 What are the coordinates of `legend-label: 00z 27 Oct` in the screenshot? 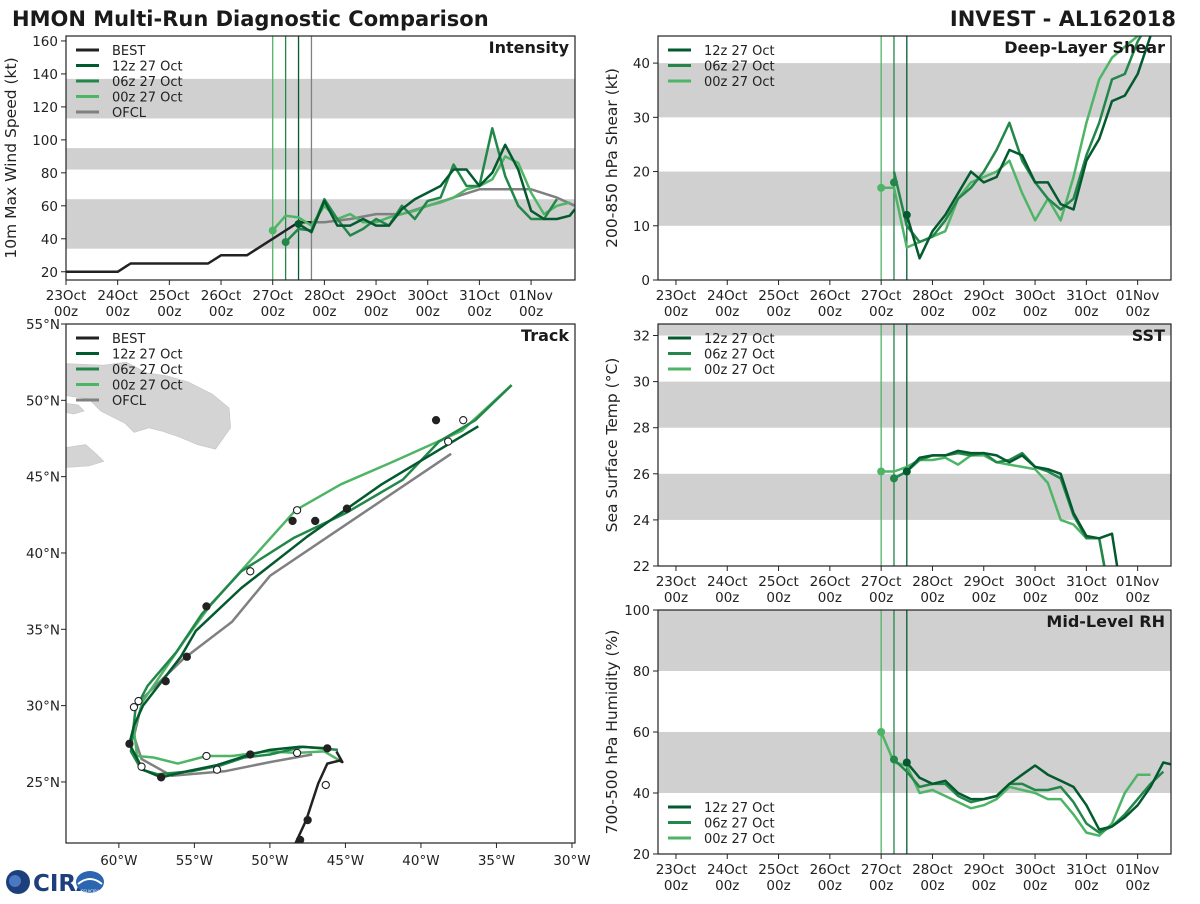 It's located at (147, 386).